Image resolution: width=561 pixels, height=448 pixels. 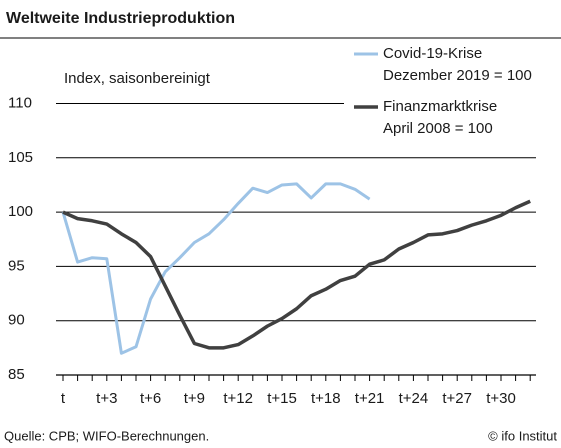 I want to click on copyright: © ifo Institut, so click(x=522, y=435).